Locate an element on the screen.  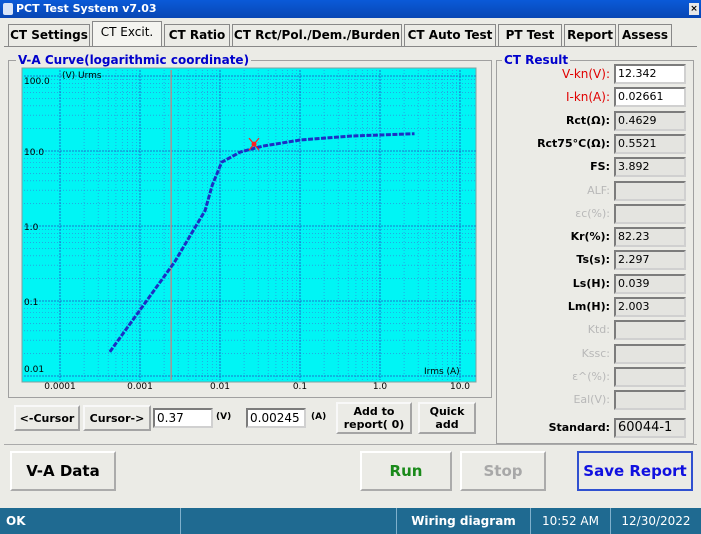
result-field: 0.4629 is located at coordinates (650, 120).